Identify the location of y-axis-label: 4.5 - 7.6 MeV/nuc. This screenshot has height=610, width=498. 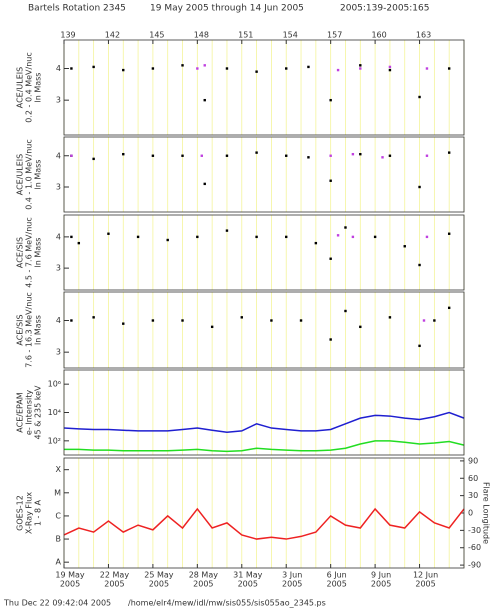
(29, 252).